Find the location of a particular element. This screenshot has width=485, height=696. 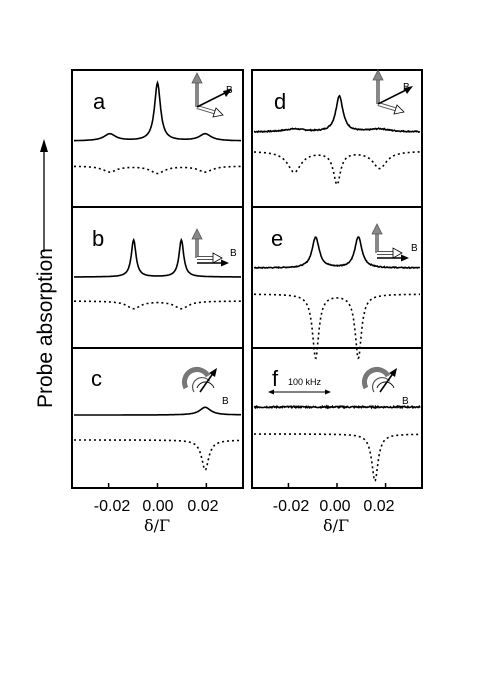

x-tick-labels-left: -0.02 0.00 0.02 is located at coordinates (156, 506).